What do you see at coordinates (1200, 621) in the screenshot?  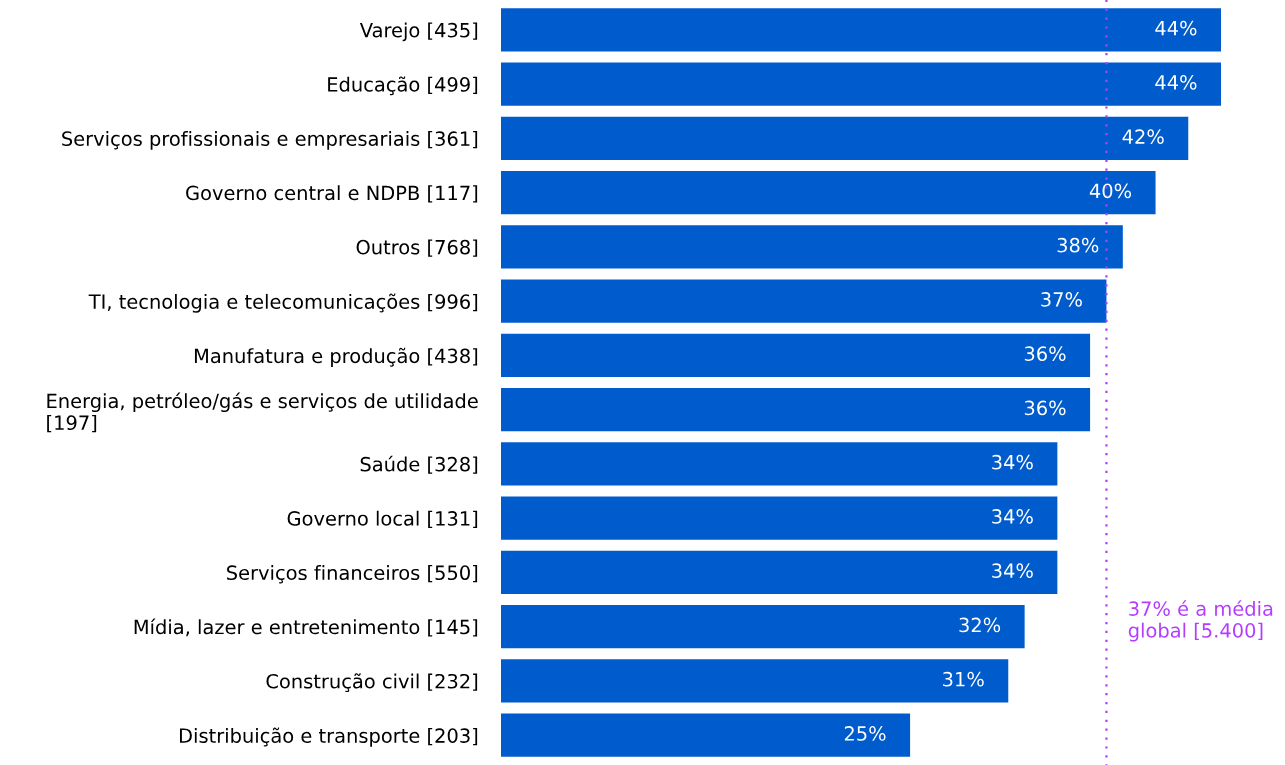 I see `ref-line-label: 37% é a média global [5.400]` at bounding box center [1200, 621].